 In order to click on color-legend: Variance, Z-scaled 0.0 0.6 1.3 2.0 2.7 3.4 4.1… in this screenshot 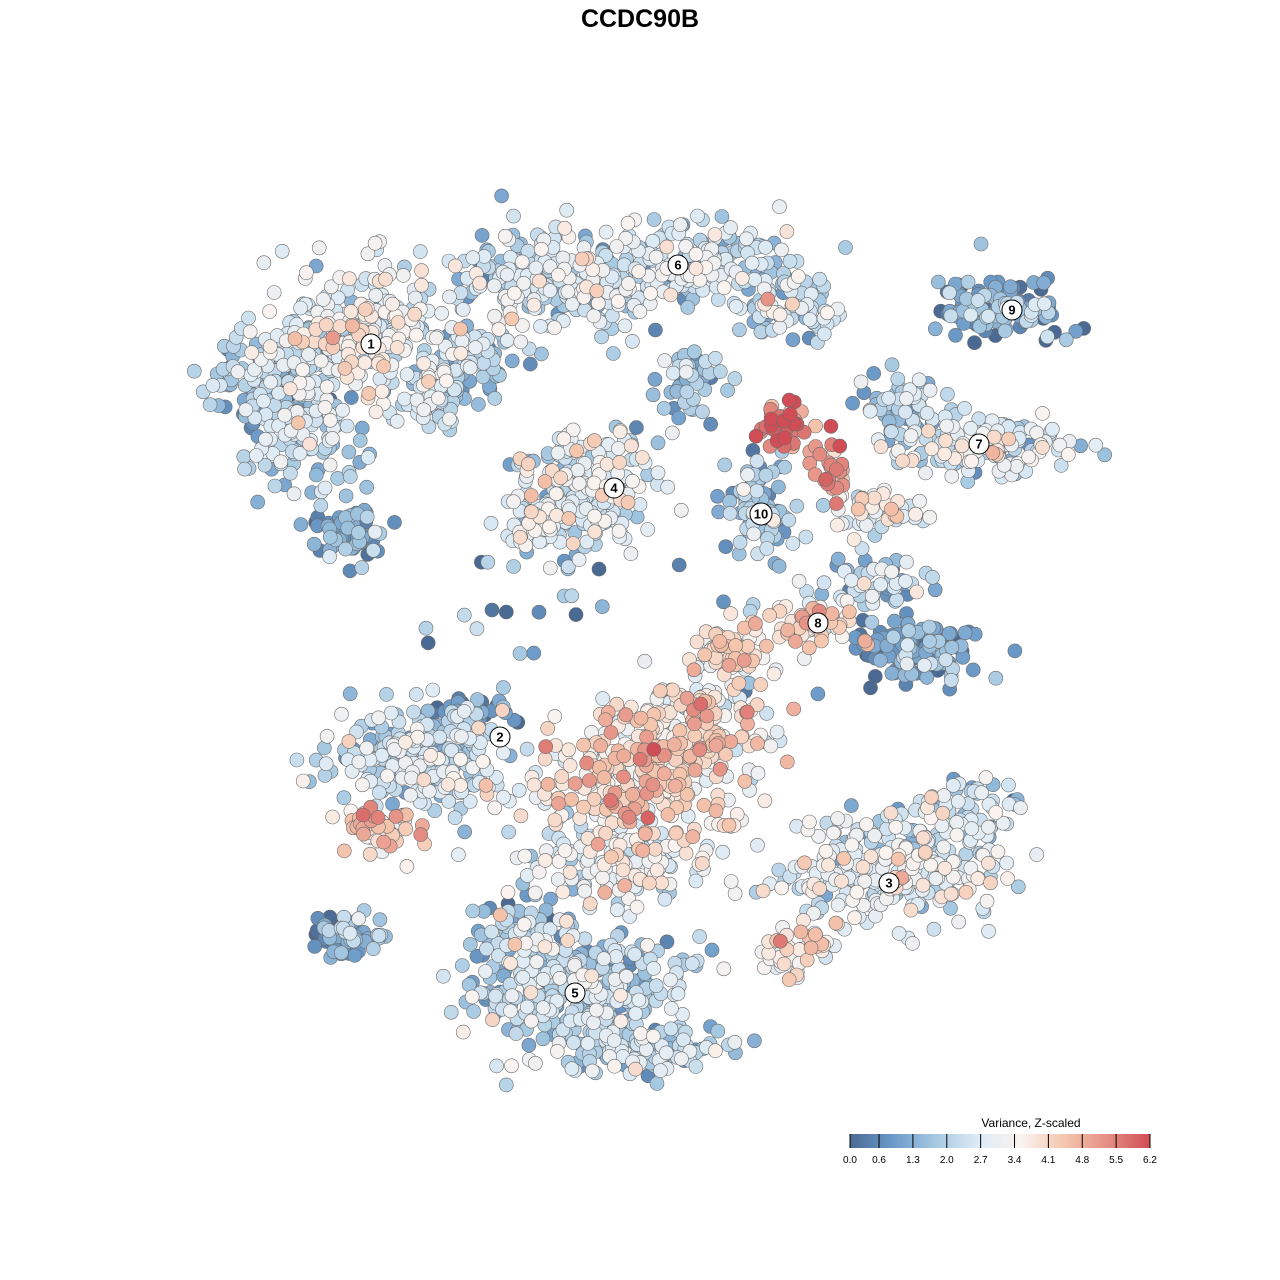, I will do `click(1000, 1141)`.